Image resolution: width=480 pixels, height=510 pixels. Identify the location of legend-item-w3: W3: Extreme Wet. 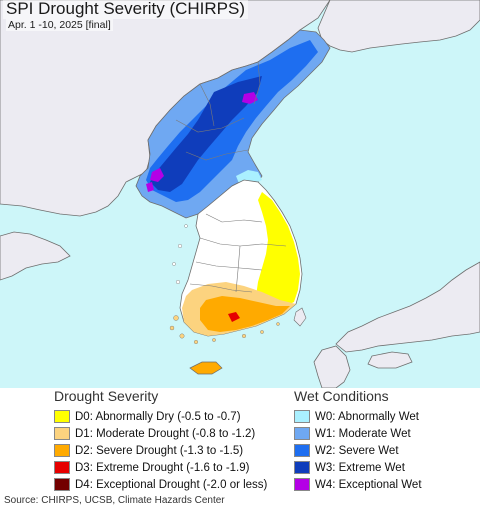
(358, 467).